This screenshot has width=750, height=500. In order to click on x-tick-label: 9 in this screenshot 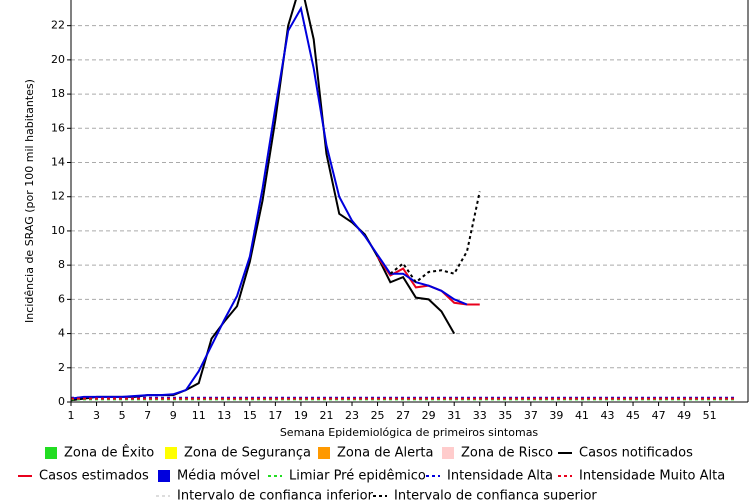, I will do `click(173, 415)`.